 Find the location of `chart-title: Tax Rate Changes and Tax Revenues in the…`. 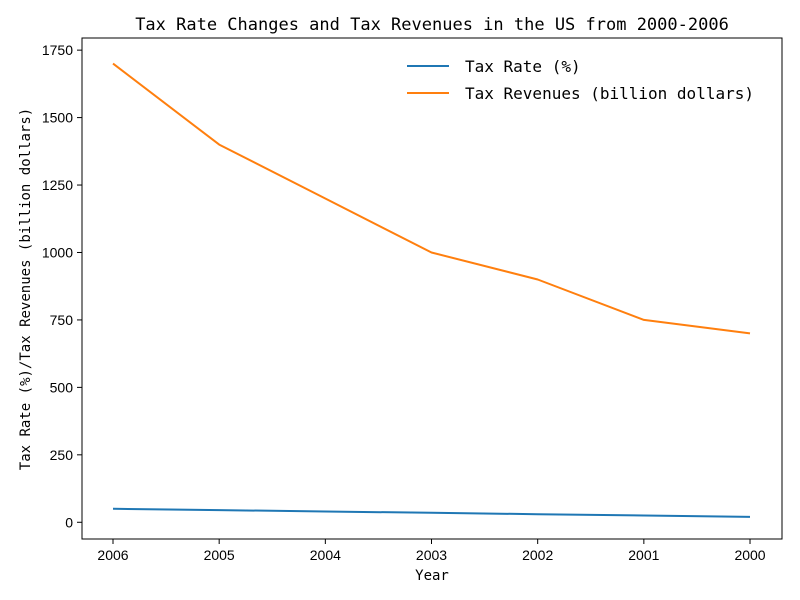

chart-title: Tax Rate Changes and Tax Revenues in the… is located at coordinates (432, 25).